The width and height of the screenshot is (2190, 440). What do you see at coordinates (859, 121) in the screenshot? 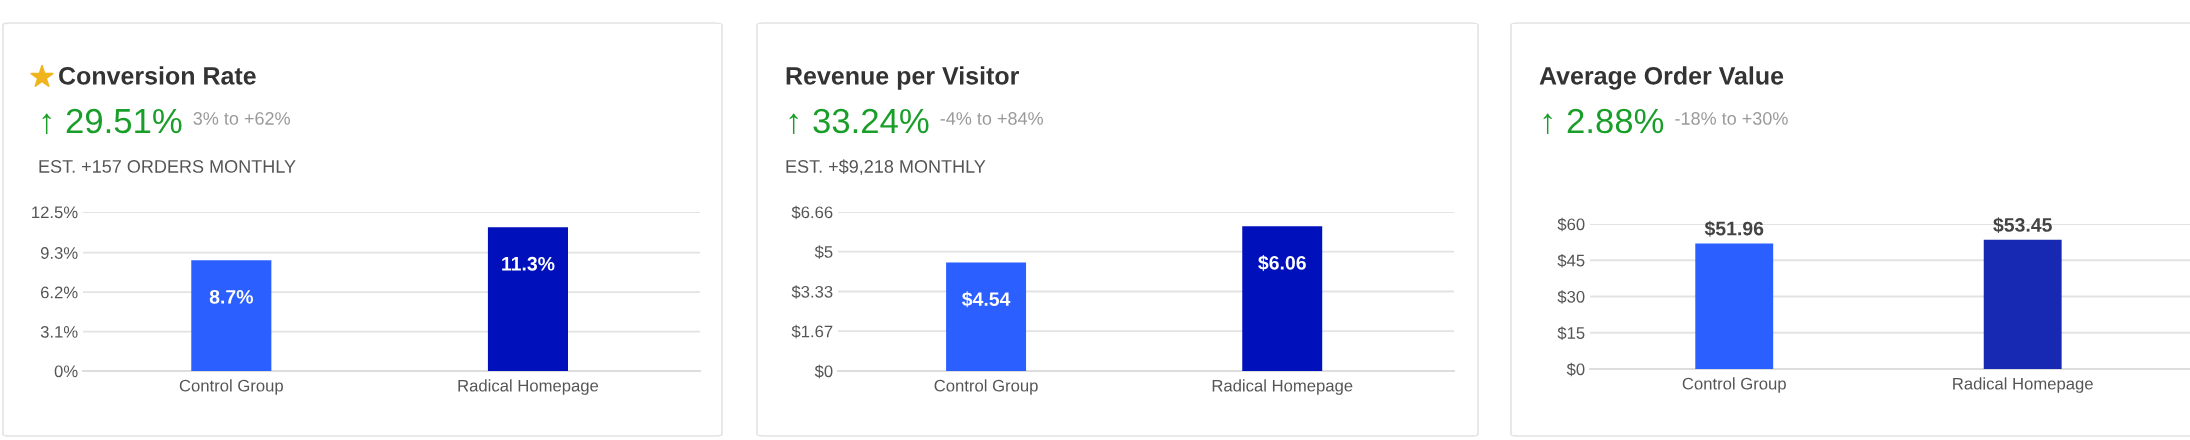
I see `chart-subtitle: ↑ 33.24%` at bounding box center [859, 121].